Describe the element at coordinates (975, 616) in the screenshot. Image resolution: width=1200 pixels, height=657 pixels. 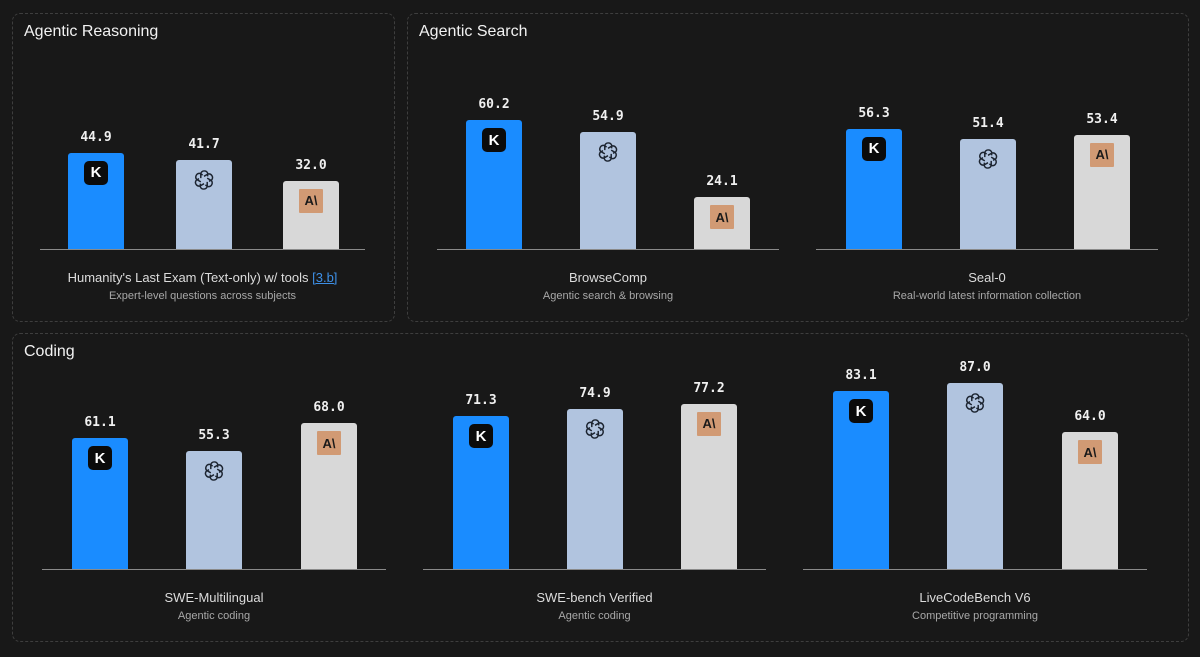
I see `chart-subtitle: Competitive programming` at that location.